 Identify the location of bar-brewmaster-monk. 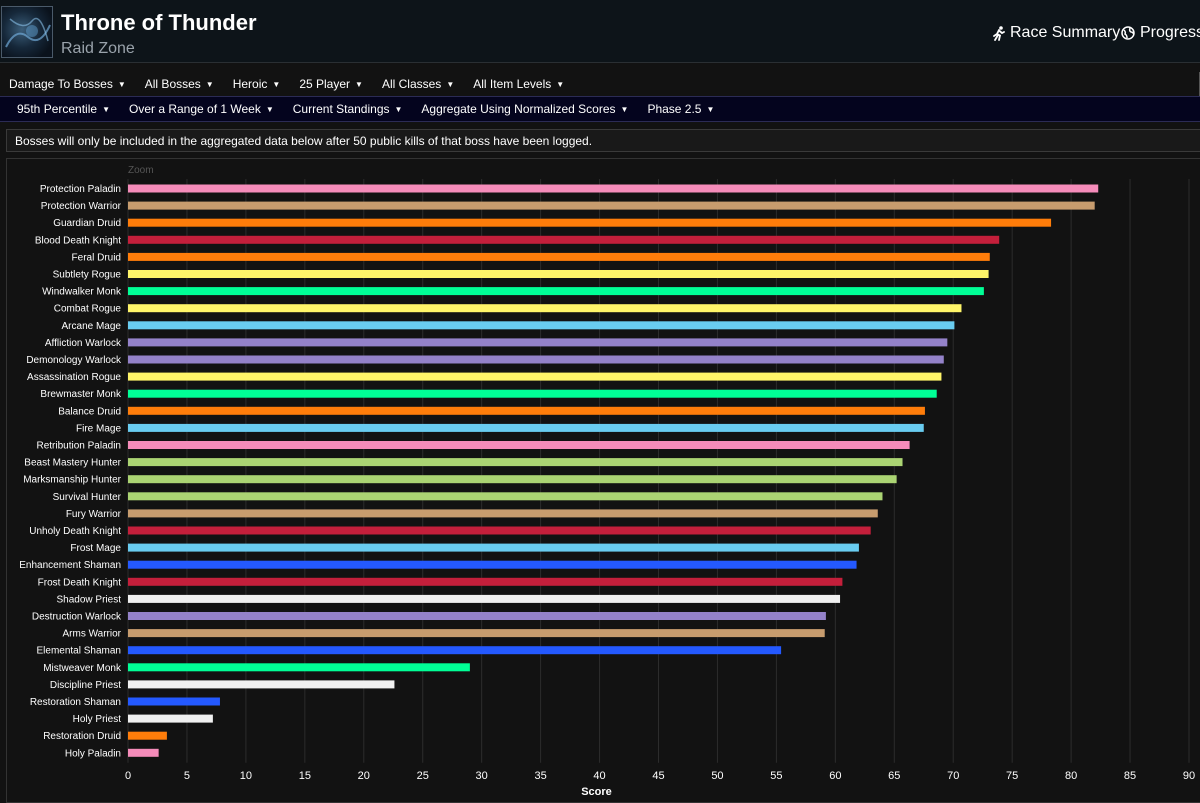
(532, 393).